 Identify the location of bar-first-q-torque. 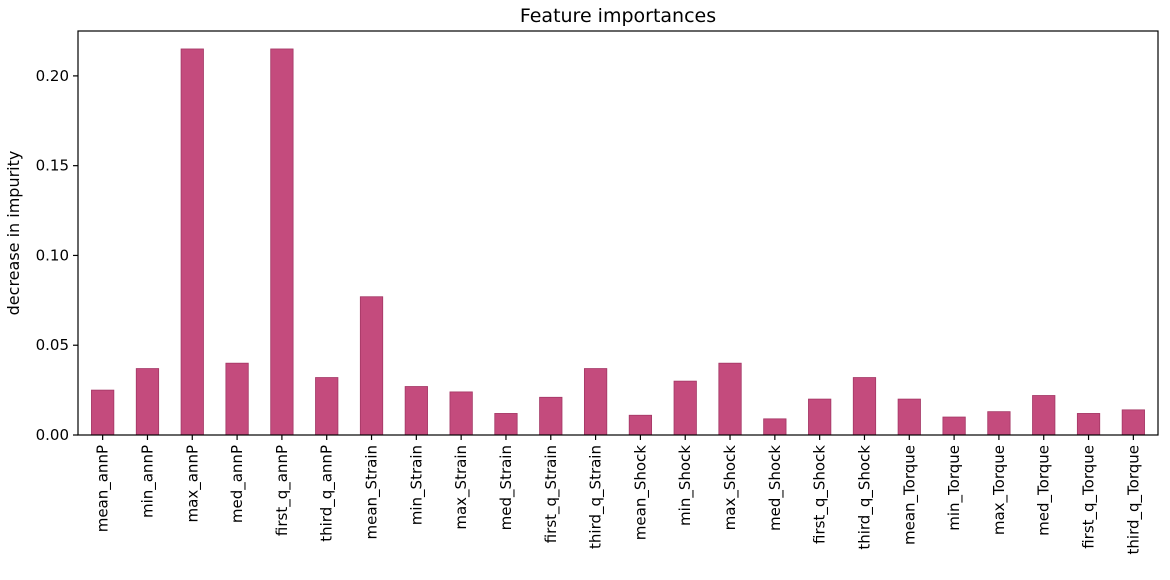
(1088, 424).